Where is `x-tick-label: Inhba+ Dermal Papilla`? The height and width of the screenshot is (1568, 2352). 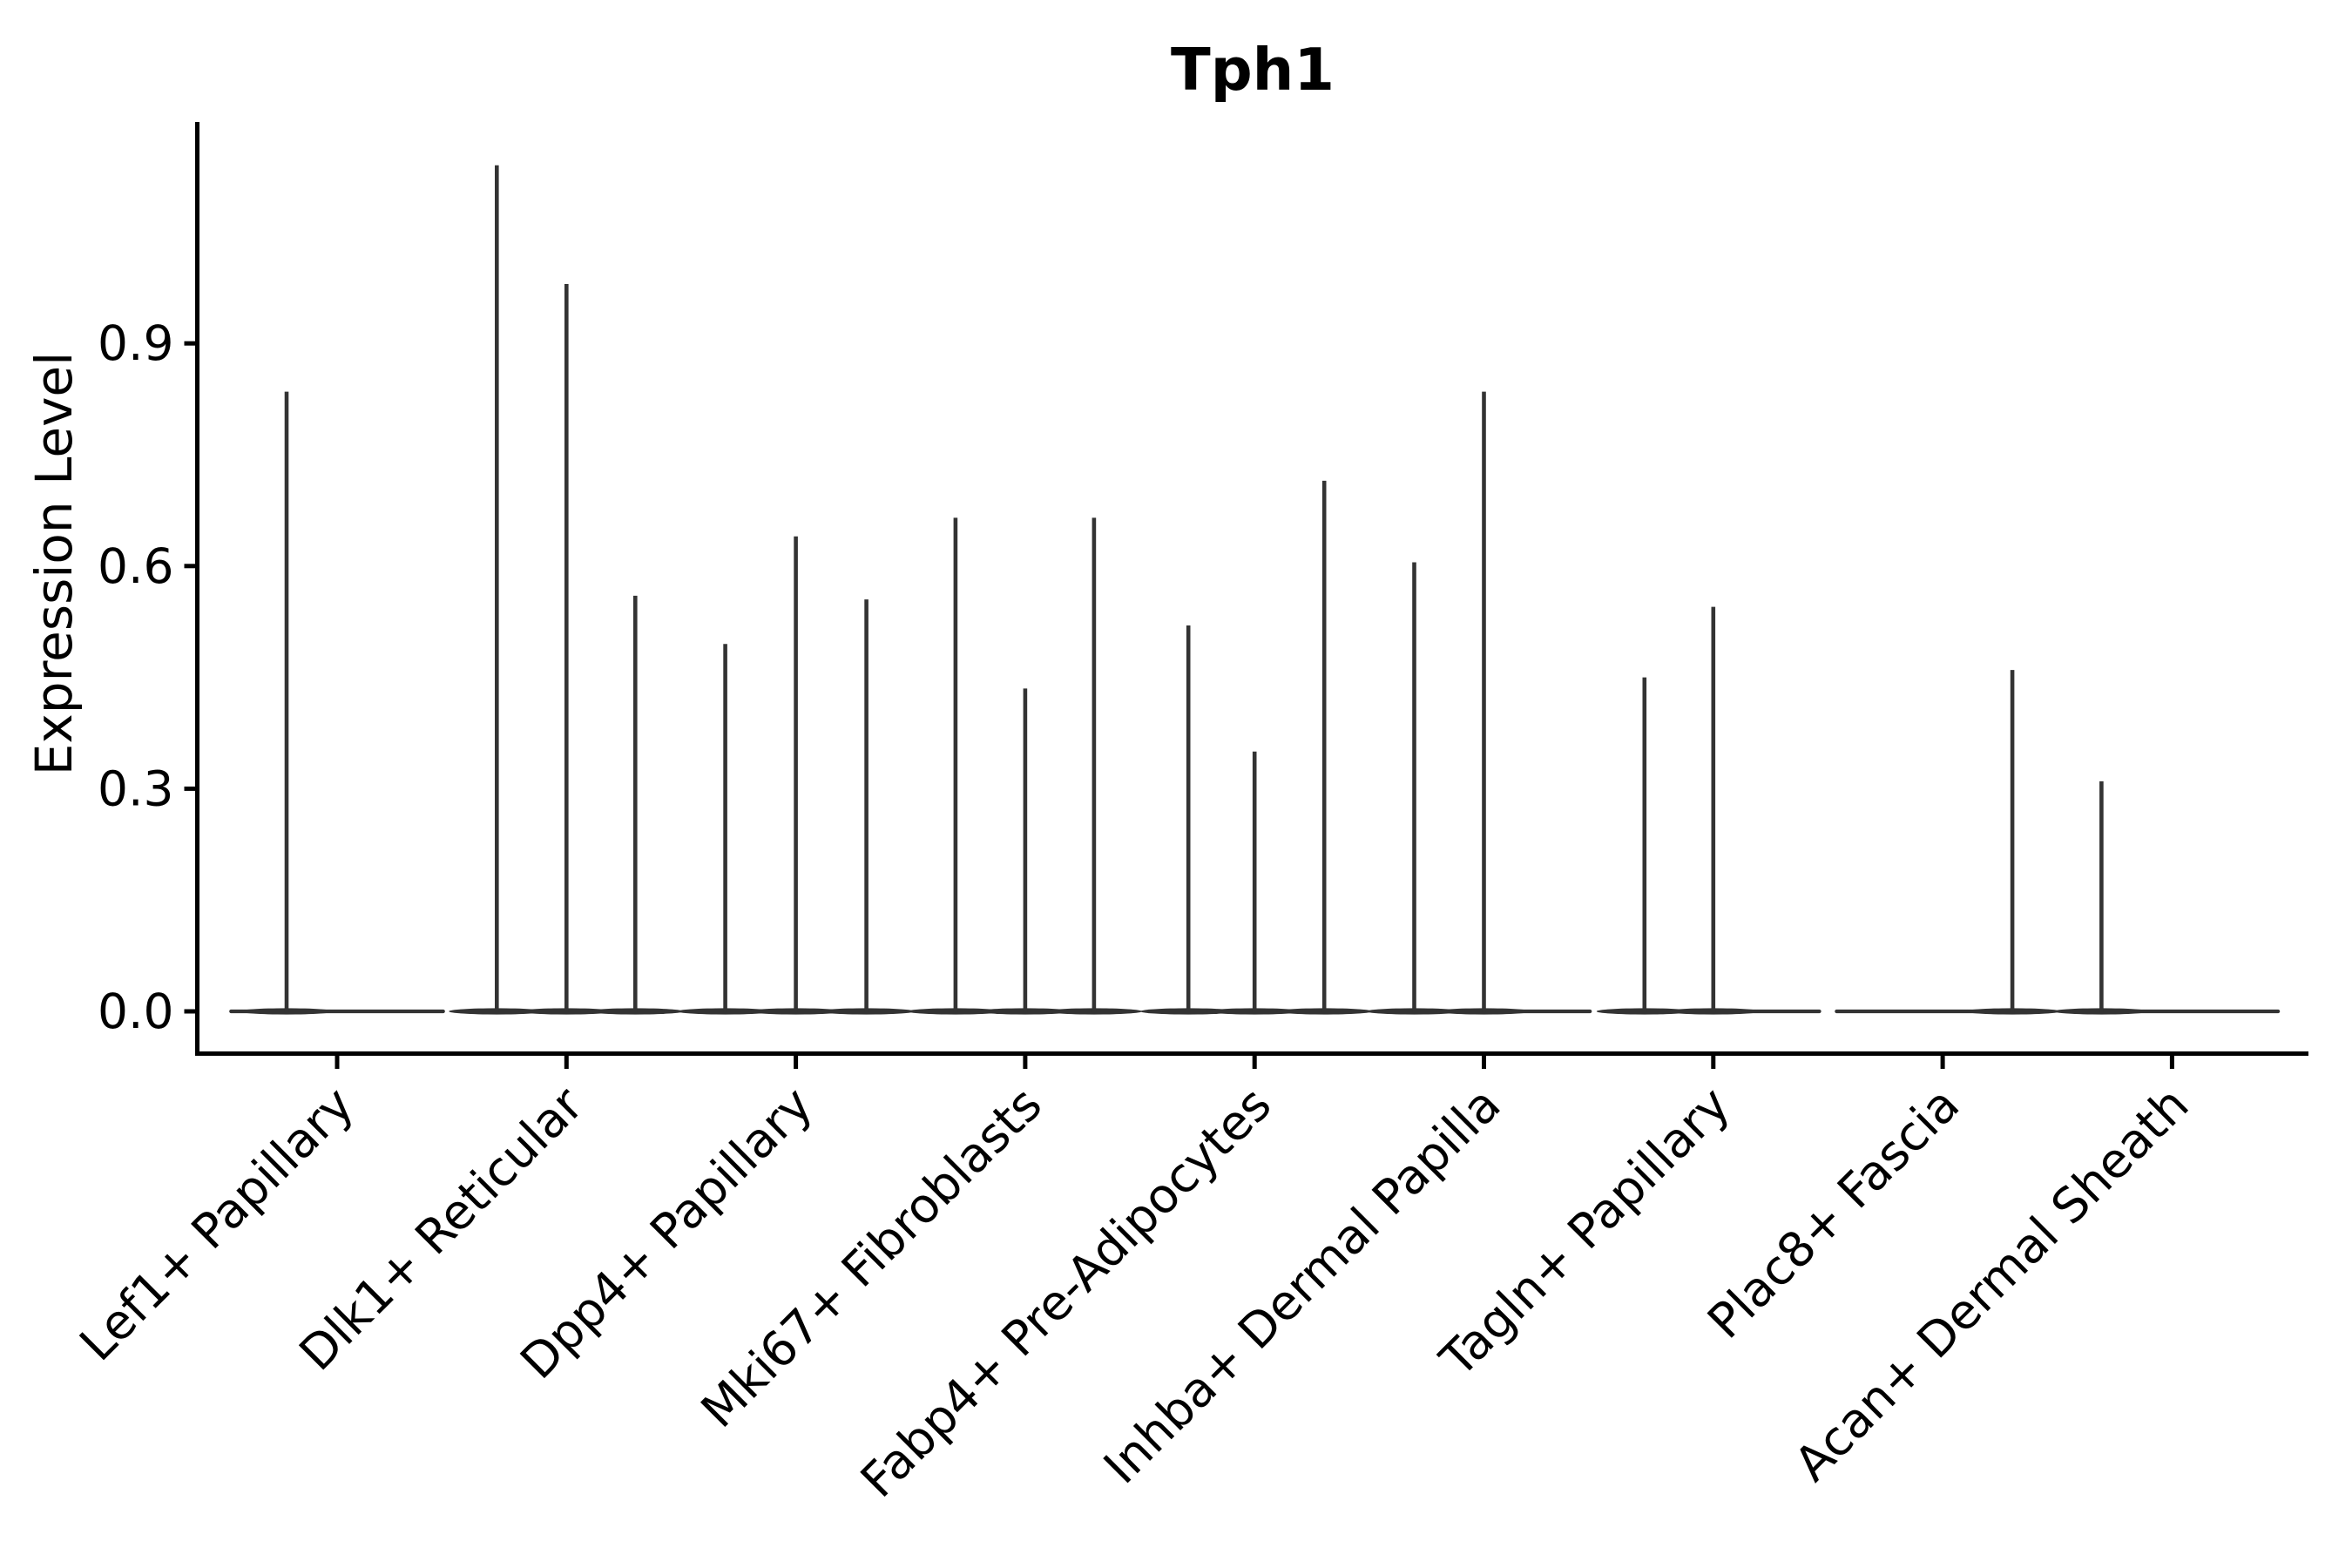
x-tick-label: Inhba+ Dermal Papilla is located at coordinates (1302, 1285).